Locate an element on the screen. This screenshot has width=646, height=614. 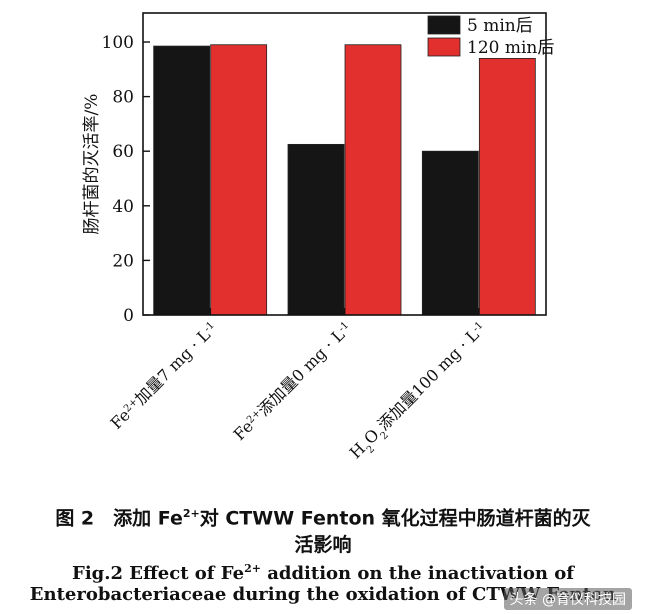
figure-caption-chinese: 图 2 添加 Fe2+对 CTWW Fenton 氧化过程中肠道杆菌的灭 活影响 is located at coordinates (323, 529).